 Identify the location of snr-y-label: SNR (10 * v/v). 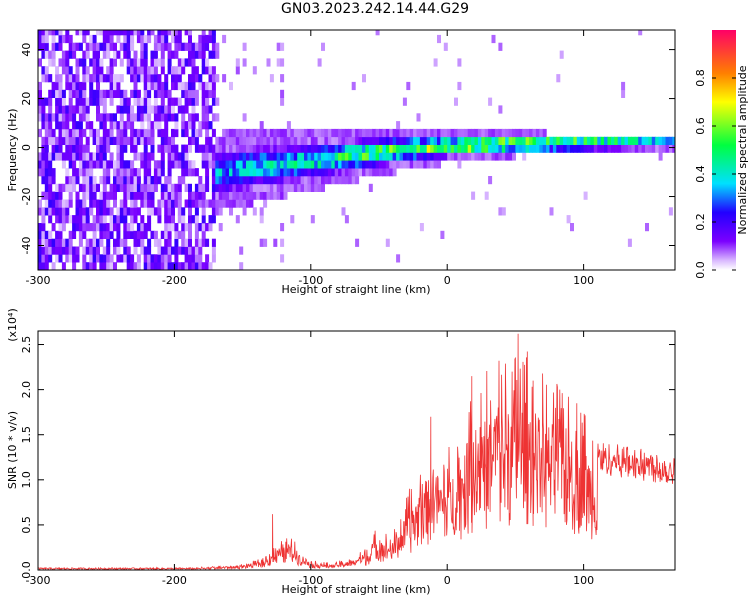
(12, 450).